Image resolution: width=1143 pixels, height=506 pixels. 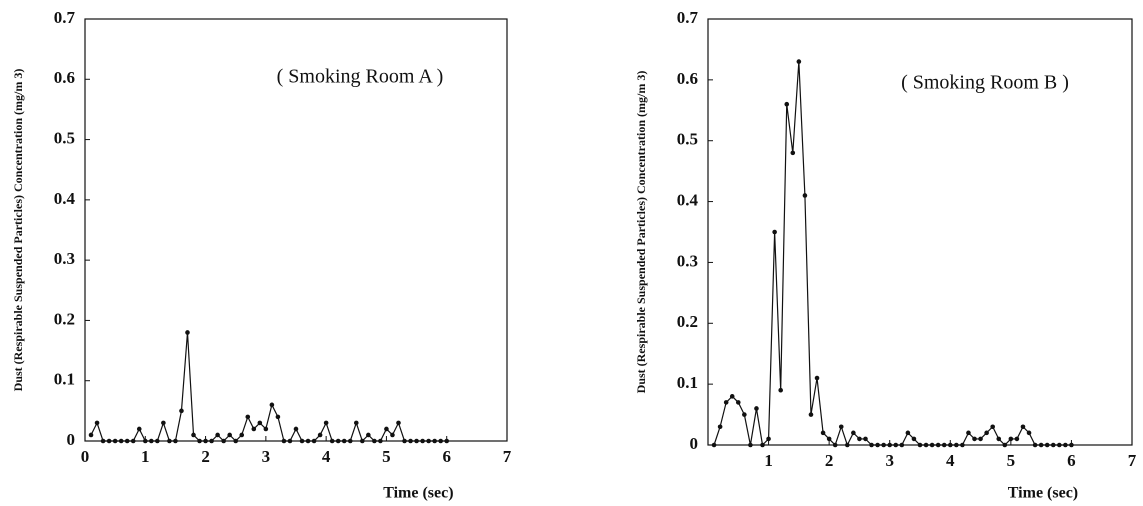 What do you see at coordinates (1071, 460) in the screenshot?
I see `x-tick-label: 6` at bounding box center [1071, 460].